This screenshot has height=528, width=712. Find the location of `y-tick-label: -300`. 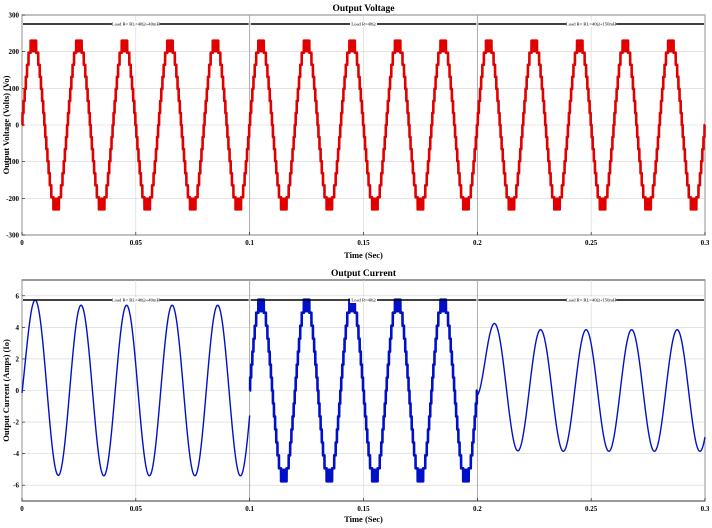

y-tick-label: -300 is located at coordinates (12, 236).